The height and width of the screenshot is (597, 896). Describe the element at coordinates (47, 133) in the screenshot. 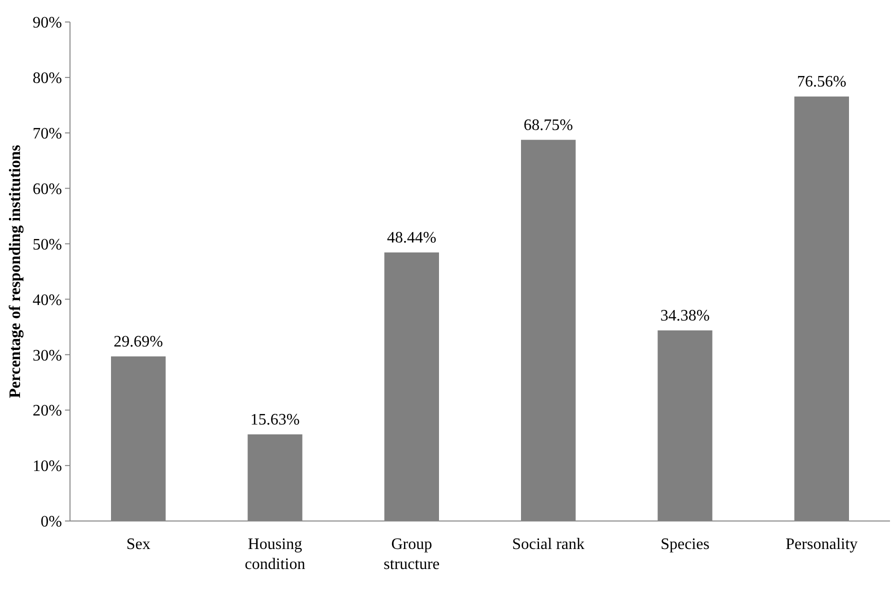

I see `y-tick-label: 70%` at that location.